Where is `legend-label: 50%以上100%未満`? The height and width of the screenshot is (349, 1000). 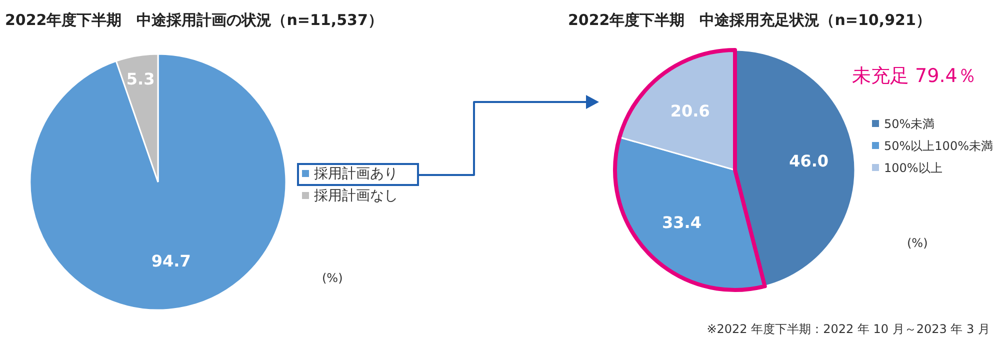
legend-label: 50%以上100%未満 is located at coordinates (938, 146).